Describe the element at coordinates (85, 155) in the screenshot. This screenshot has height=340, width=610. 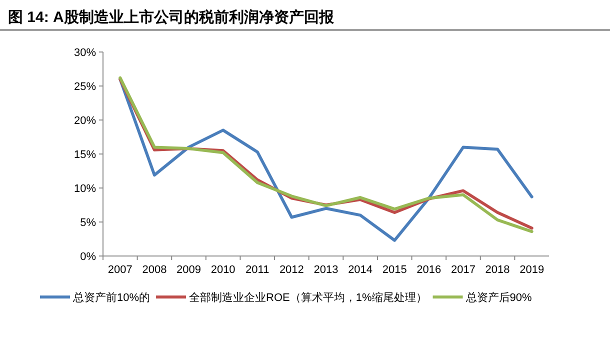
I see `y-tick-label: 15%` at that location.